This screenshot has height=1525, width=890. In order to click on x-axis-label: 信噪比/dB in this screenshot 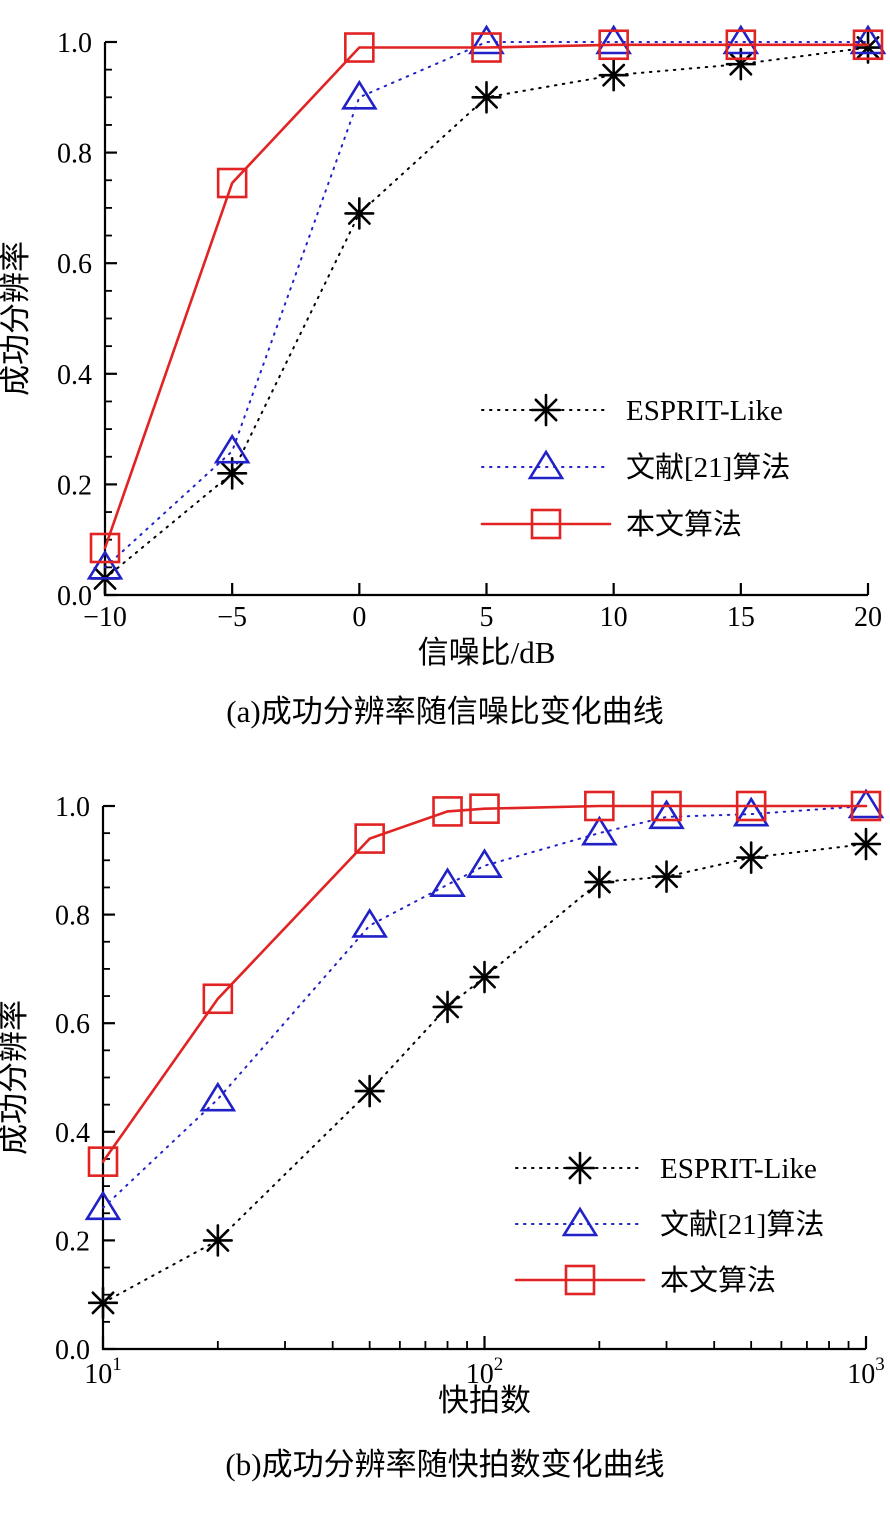, I will do `click(487, 652)`.